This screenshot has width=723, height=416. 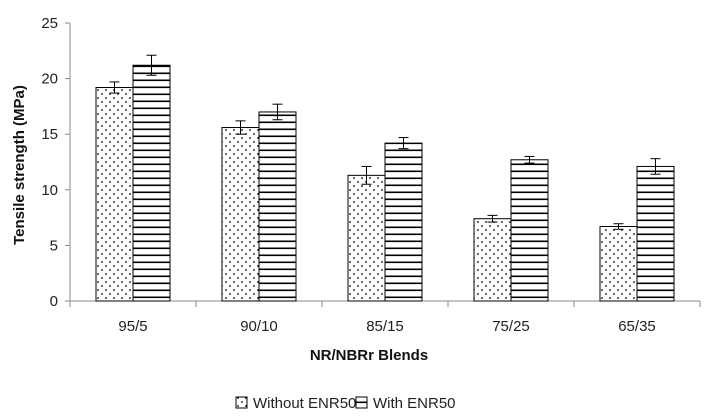 I want to click on y-tick-label: 0, so click(x=54, y=301).